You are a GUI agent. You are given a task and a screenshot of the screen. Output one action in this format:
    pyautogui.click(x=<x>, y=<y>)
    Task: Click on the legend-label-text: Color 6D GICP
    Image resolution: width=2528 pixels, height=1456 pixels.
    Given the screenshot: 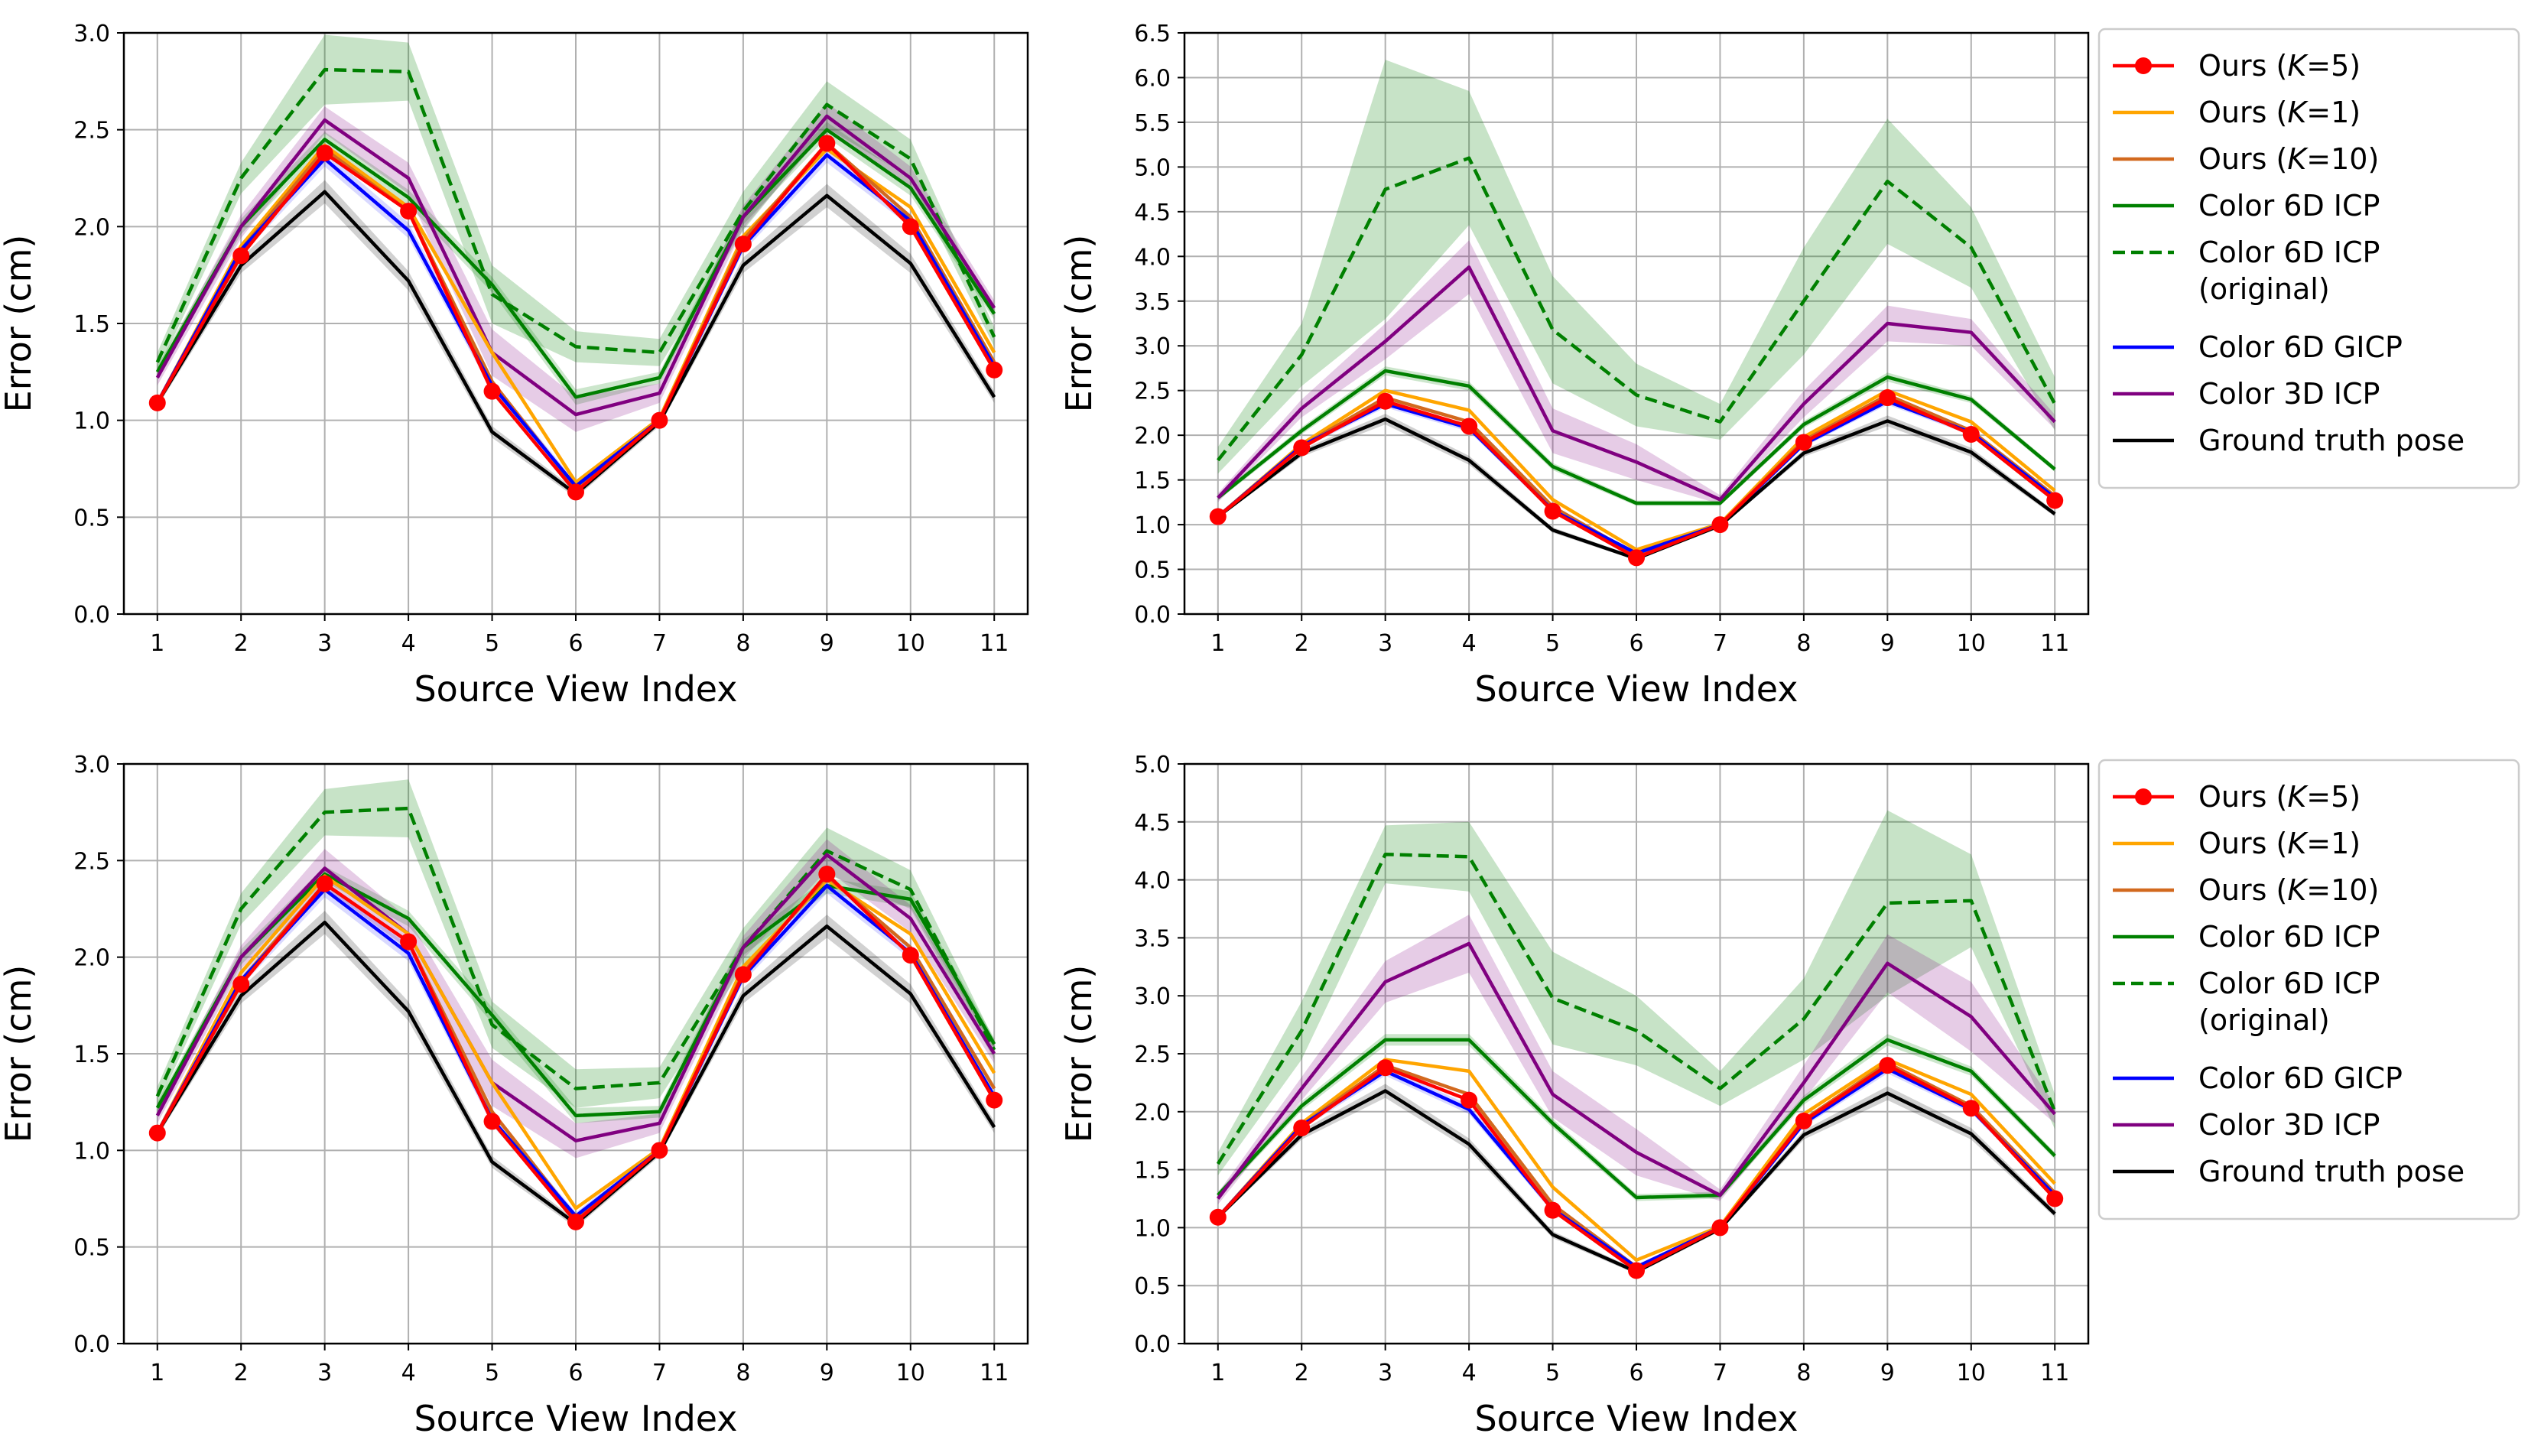 What is the action you would take?
    pyautogui.click(x=2300, y=1078)
    